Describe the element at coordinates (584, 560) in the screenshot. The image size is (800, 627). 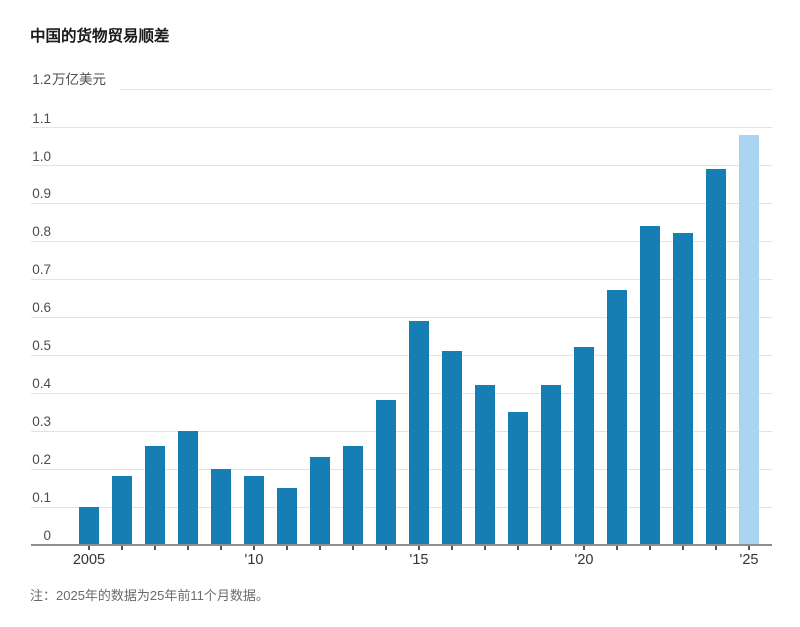
I see `x-axis-label: '20` at that location.